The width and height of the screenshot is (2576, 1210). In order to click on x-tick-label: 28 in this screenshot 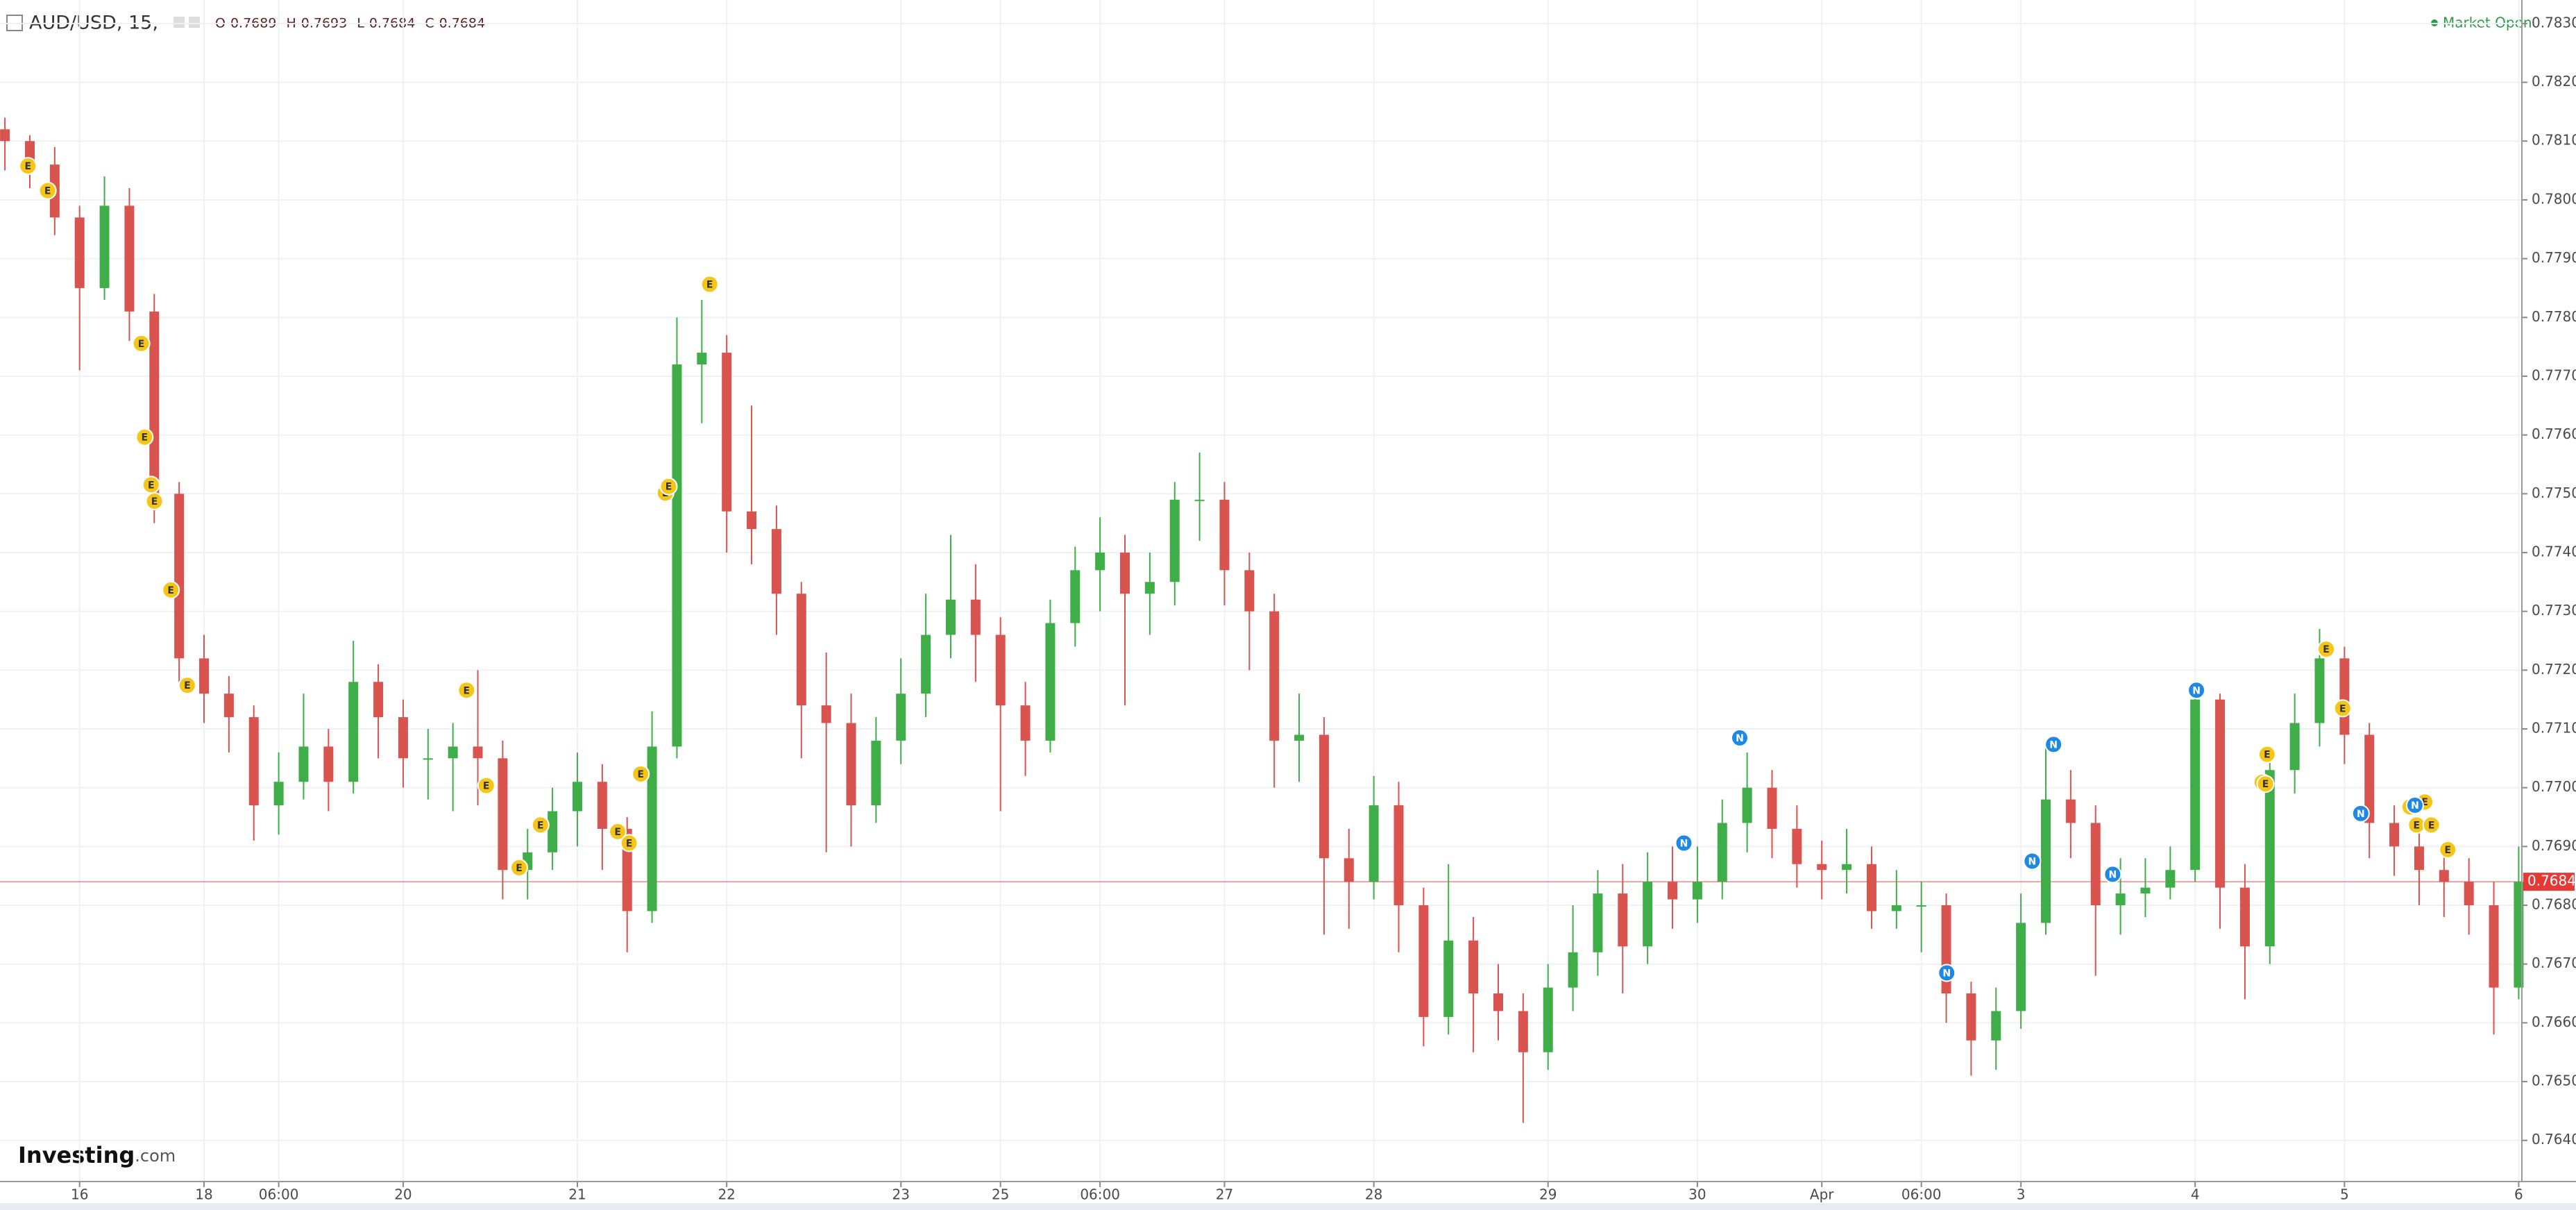, I will do `click(1373, 1194)`.